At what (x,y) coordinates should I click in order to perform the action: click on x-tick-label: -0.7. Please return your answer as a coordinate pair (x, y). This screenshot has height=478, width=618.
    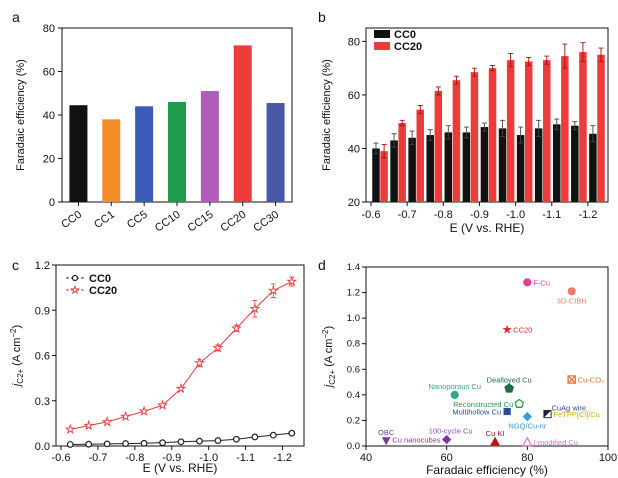
    Looking at the image, I should click on (97, 458).